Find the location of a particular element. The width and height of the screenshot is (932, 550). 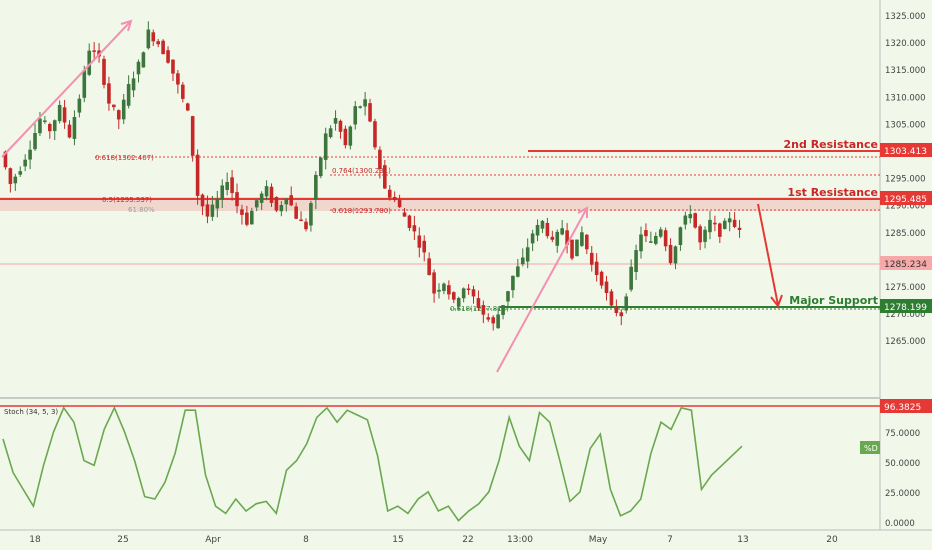

resistance-2-tag: 1303.413 is located at coordinates (906, 150).